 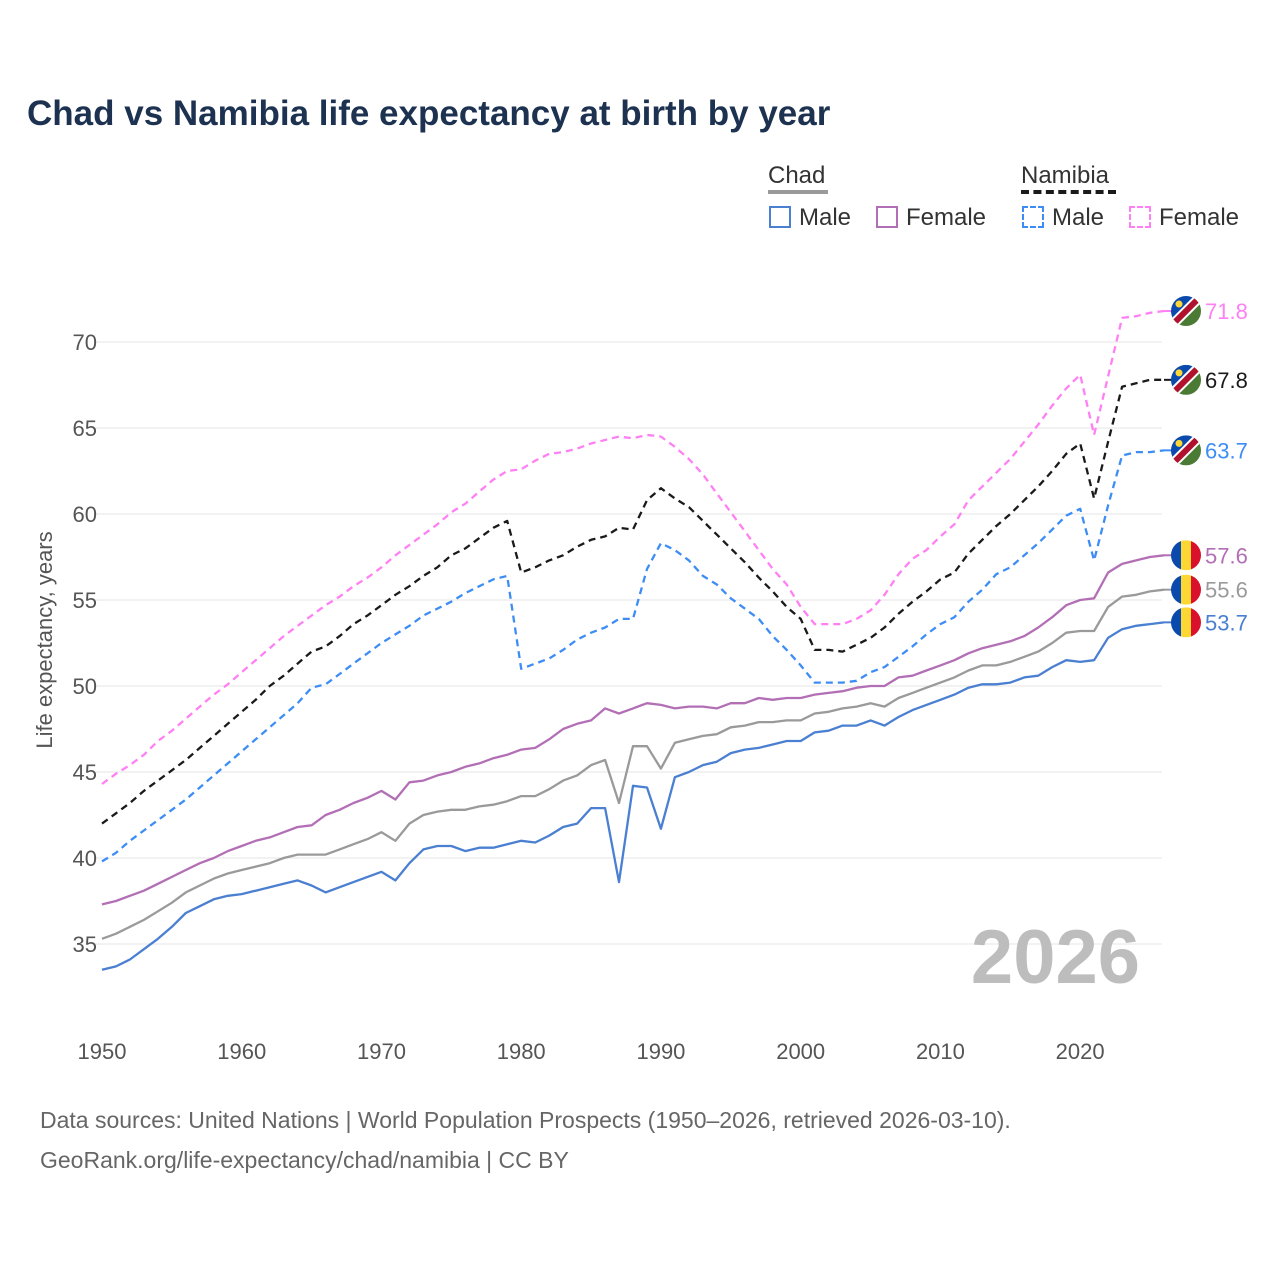 I want to click on x-axis-ticks: 1950 1960 1970 1980 1990 2000 2010 2020, so click(x=591, y=1051).